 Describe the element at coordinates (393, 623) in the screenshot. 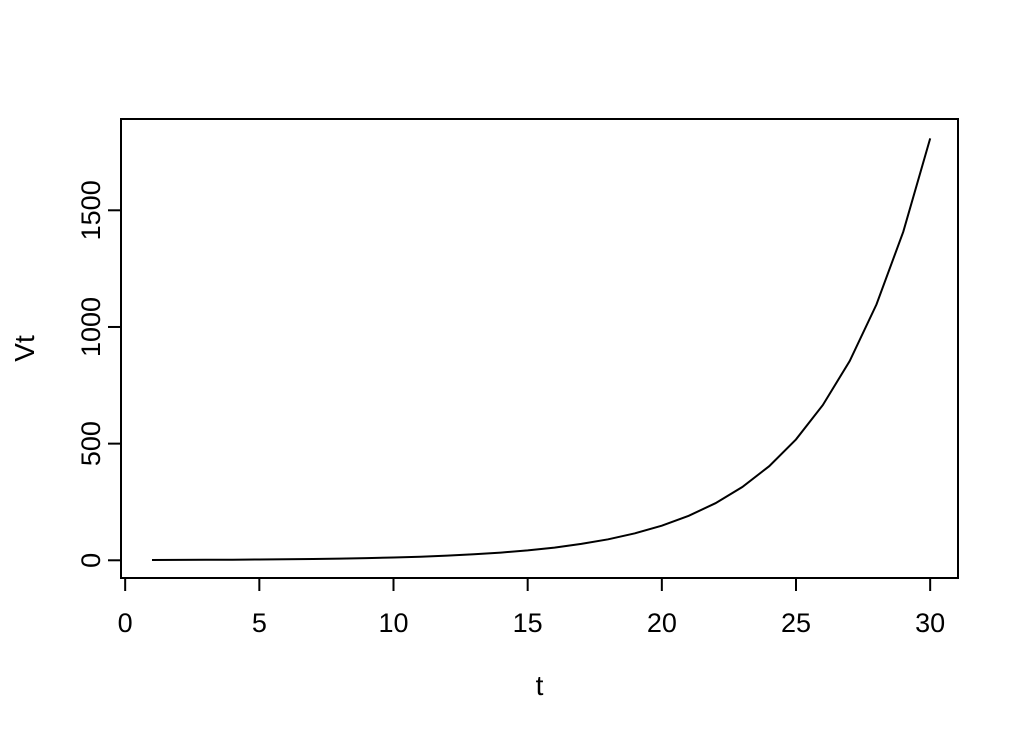

I see `x-tick-label: 10` at that location.